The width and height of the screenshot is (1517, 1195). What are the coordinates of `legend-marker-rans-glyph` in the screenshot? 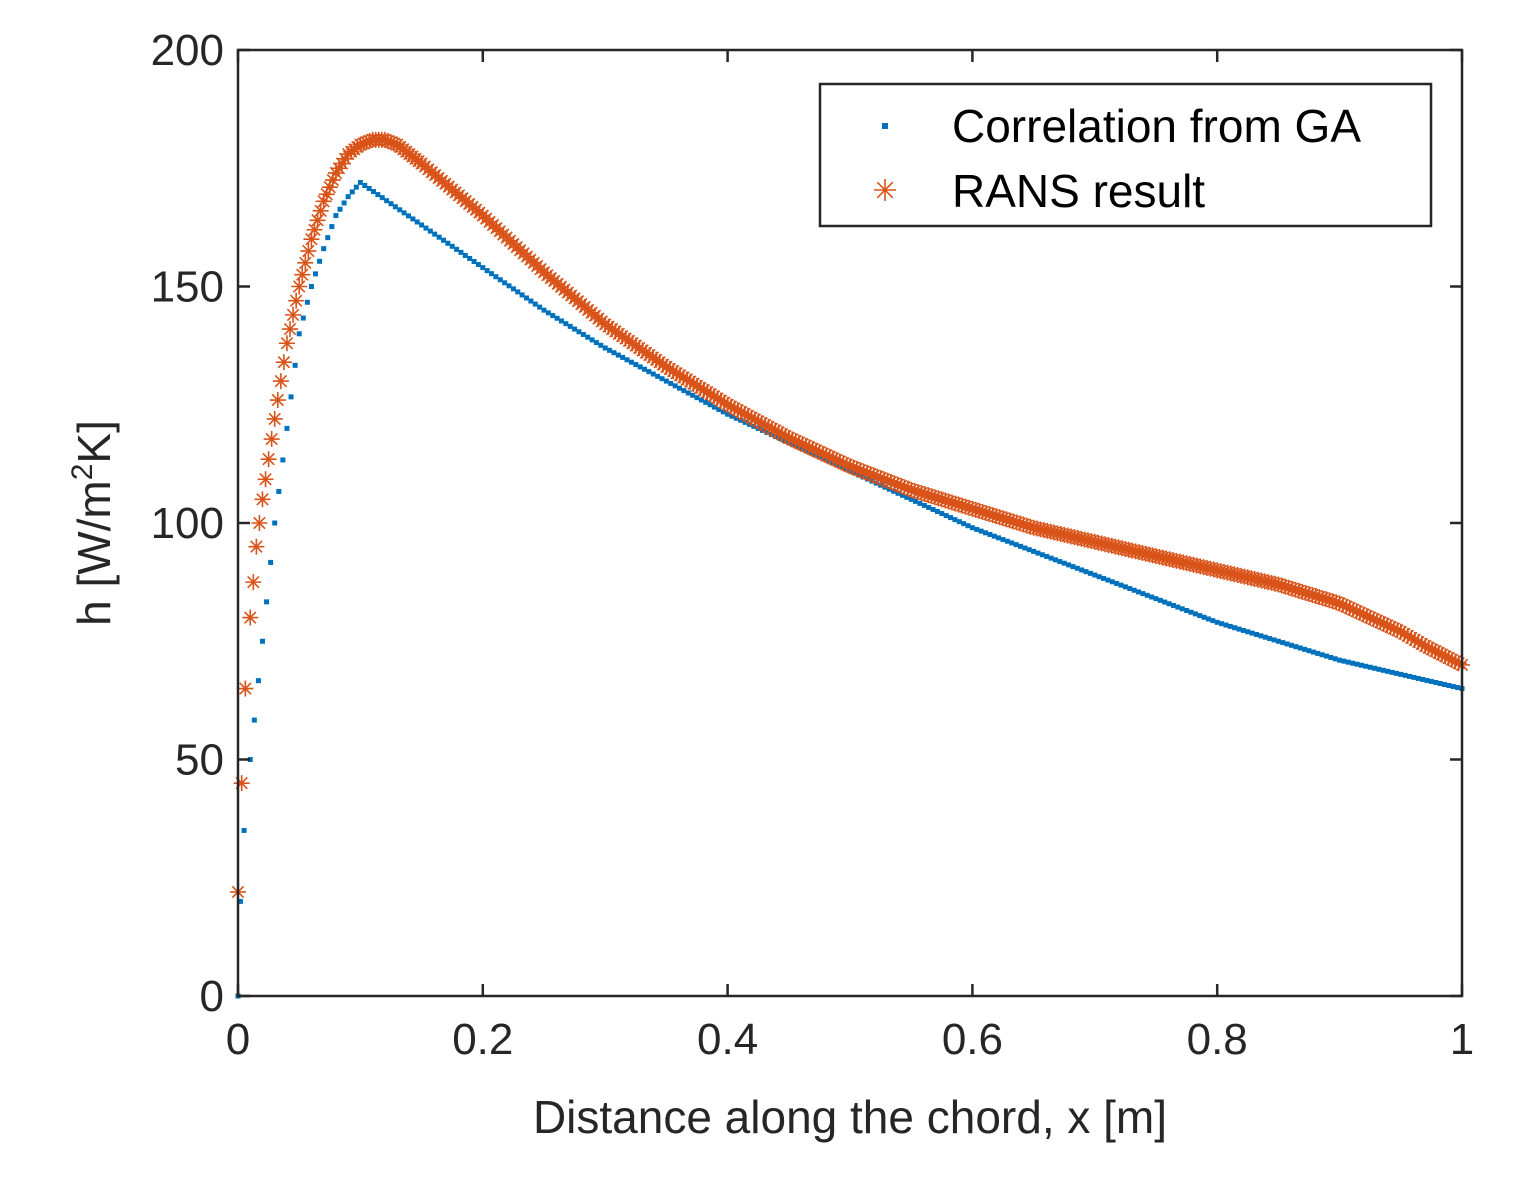 It's located at (885, 190).